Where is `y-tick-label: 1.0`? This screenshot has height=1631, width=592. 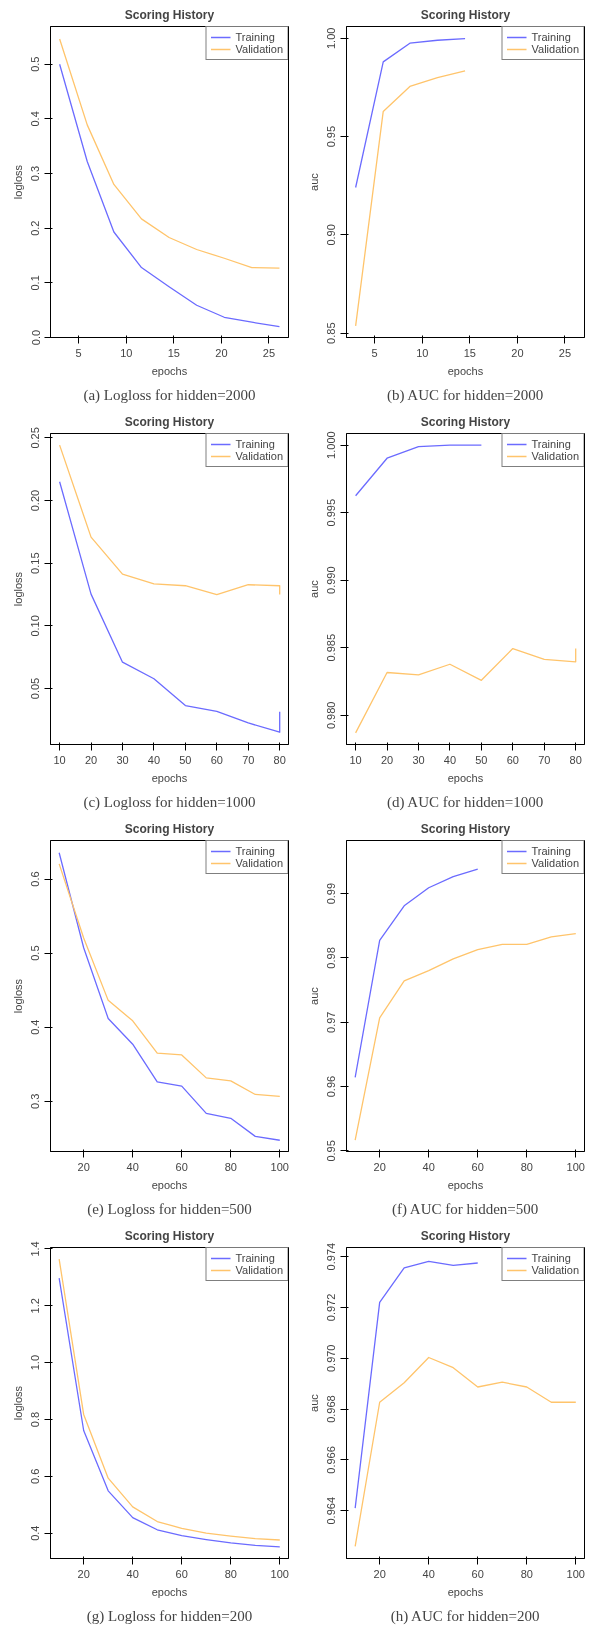 y-tick-label: 1.0 is located at coordinates (35, 1362).